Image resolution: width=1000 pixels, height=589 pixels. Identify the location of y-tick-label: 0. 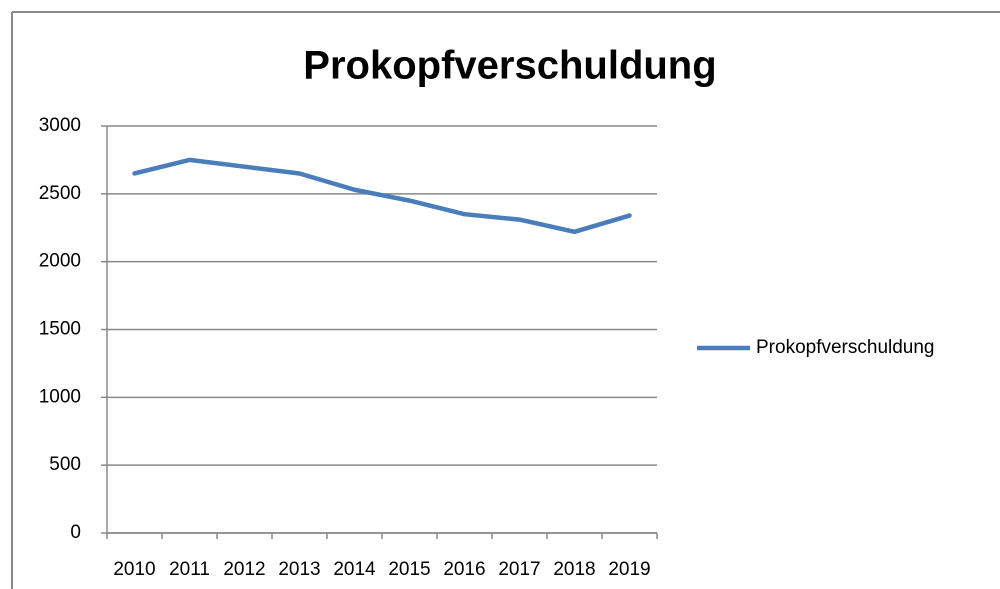
(75, 532).